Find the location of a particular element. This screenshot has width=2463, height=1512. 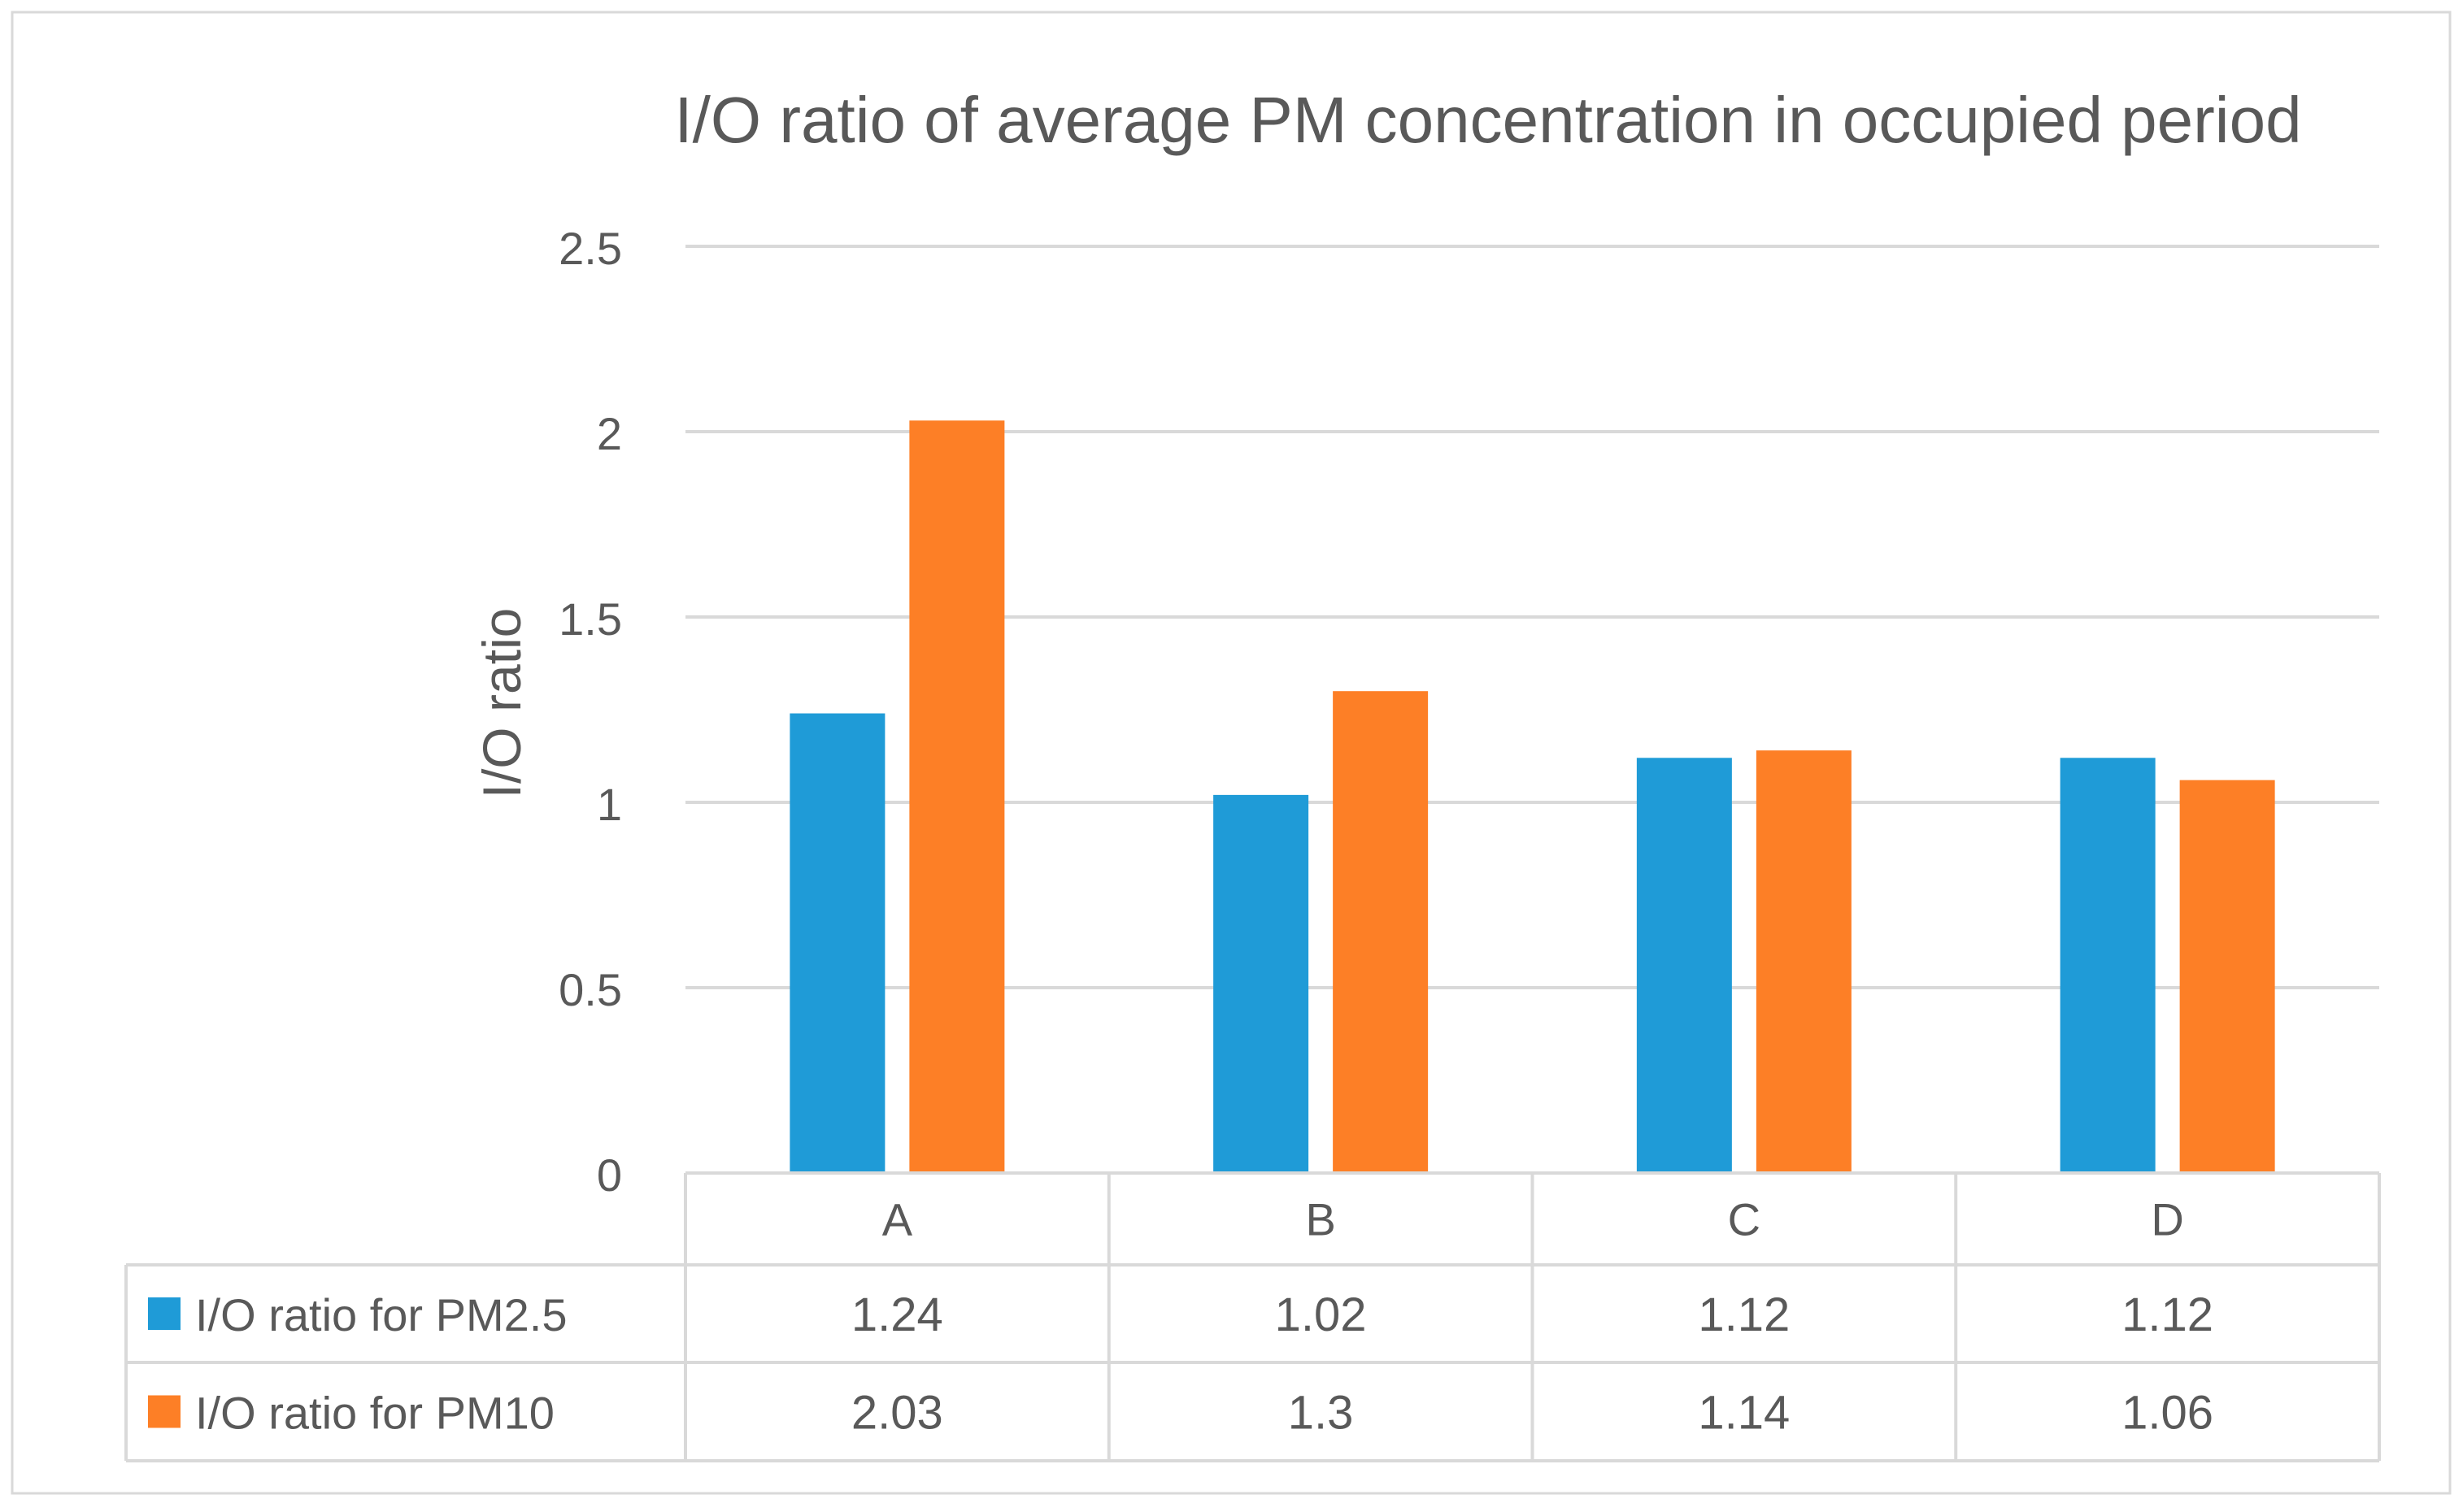

bar-pm10-d is located at coordinates (2227, 976).